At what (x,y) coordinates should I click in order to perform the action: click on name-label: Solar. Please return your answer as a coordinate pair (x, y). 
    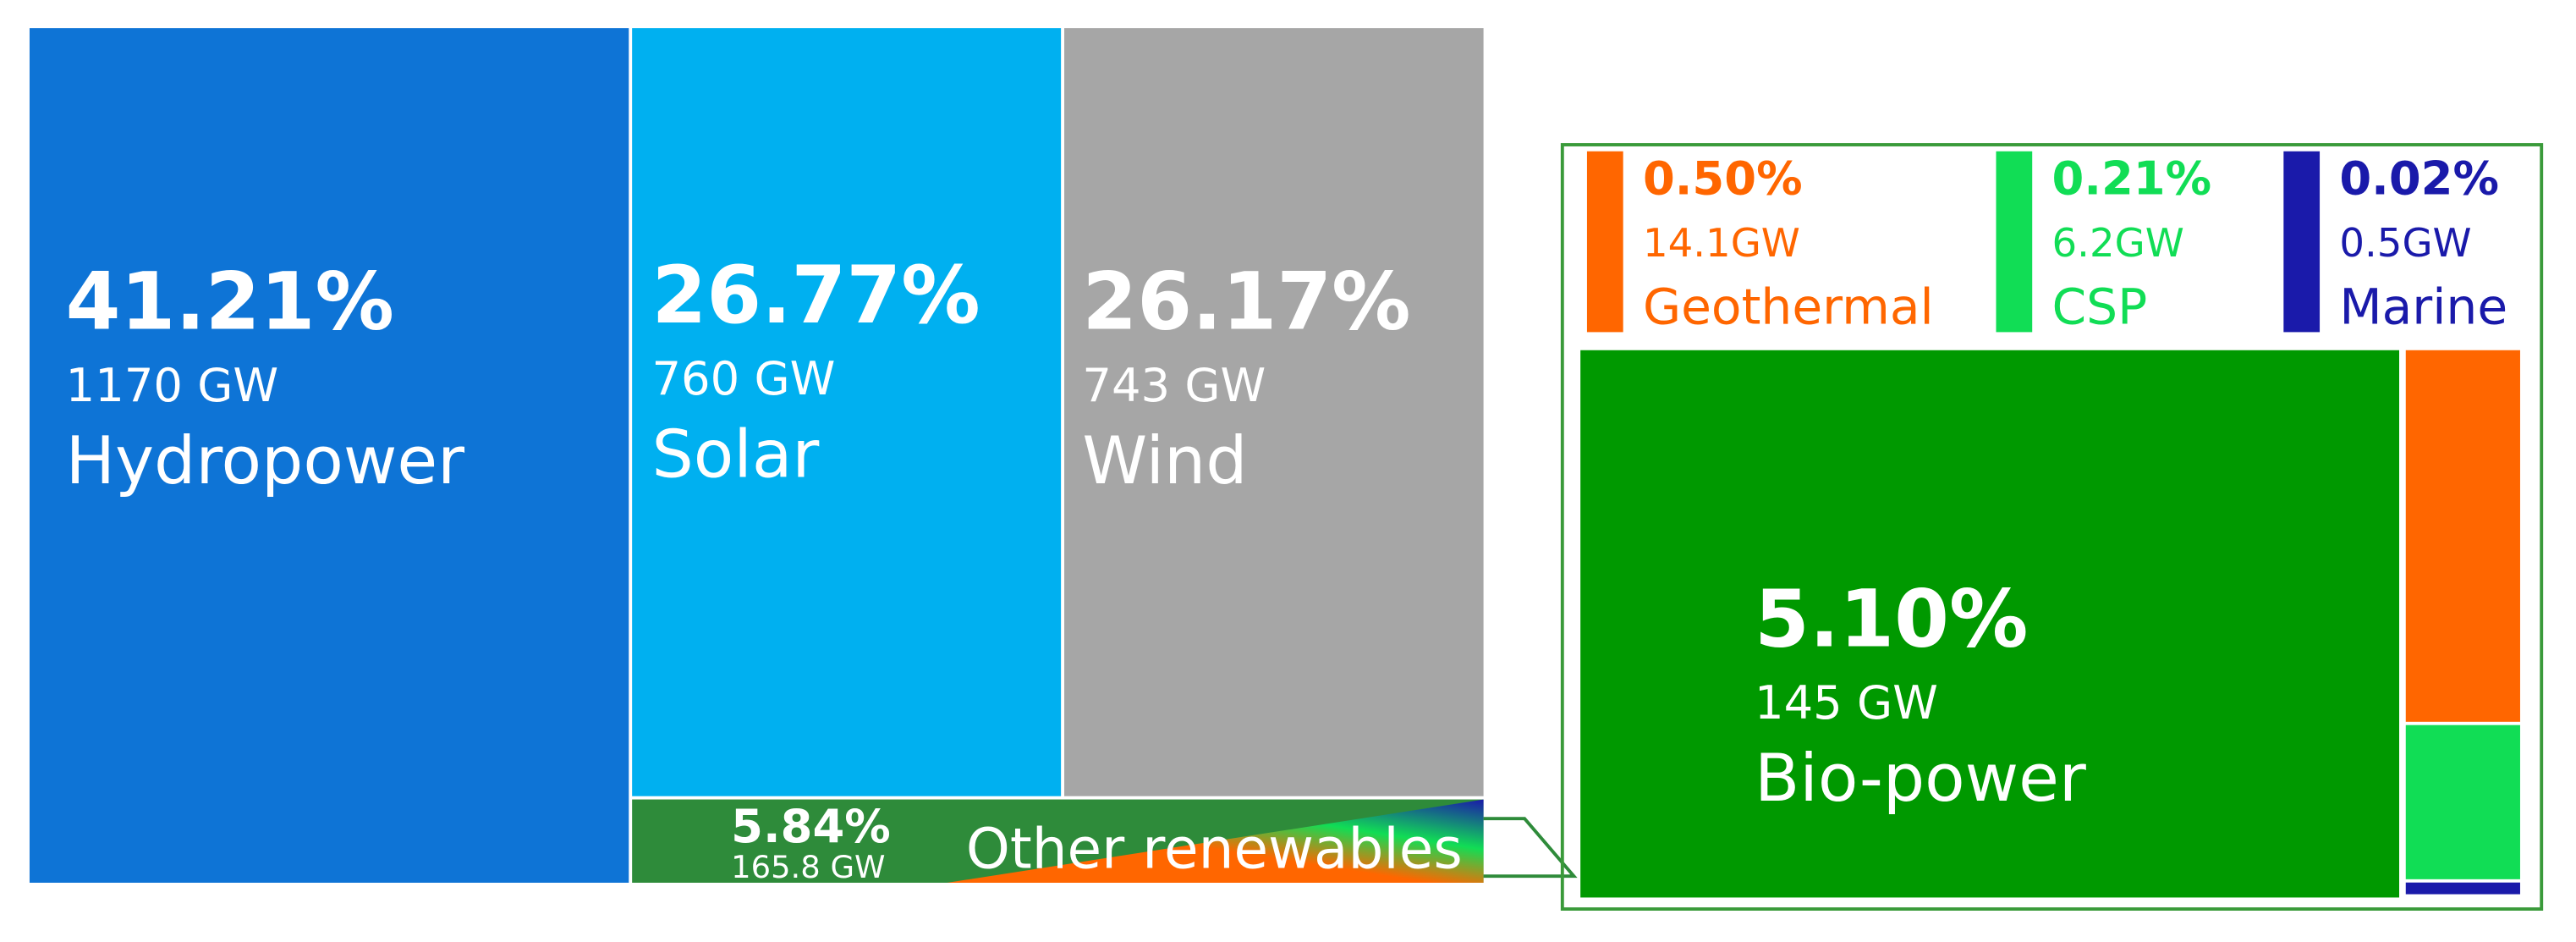
    Looking at the image, I should click on (735, 454).